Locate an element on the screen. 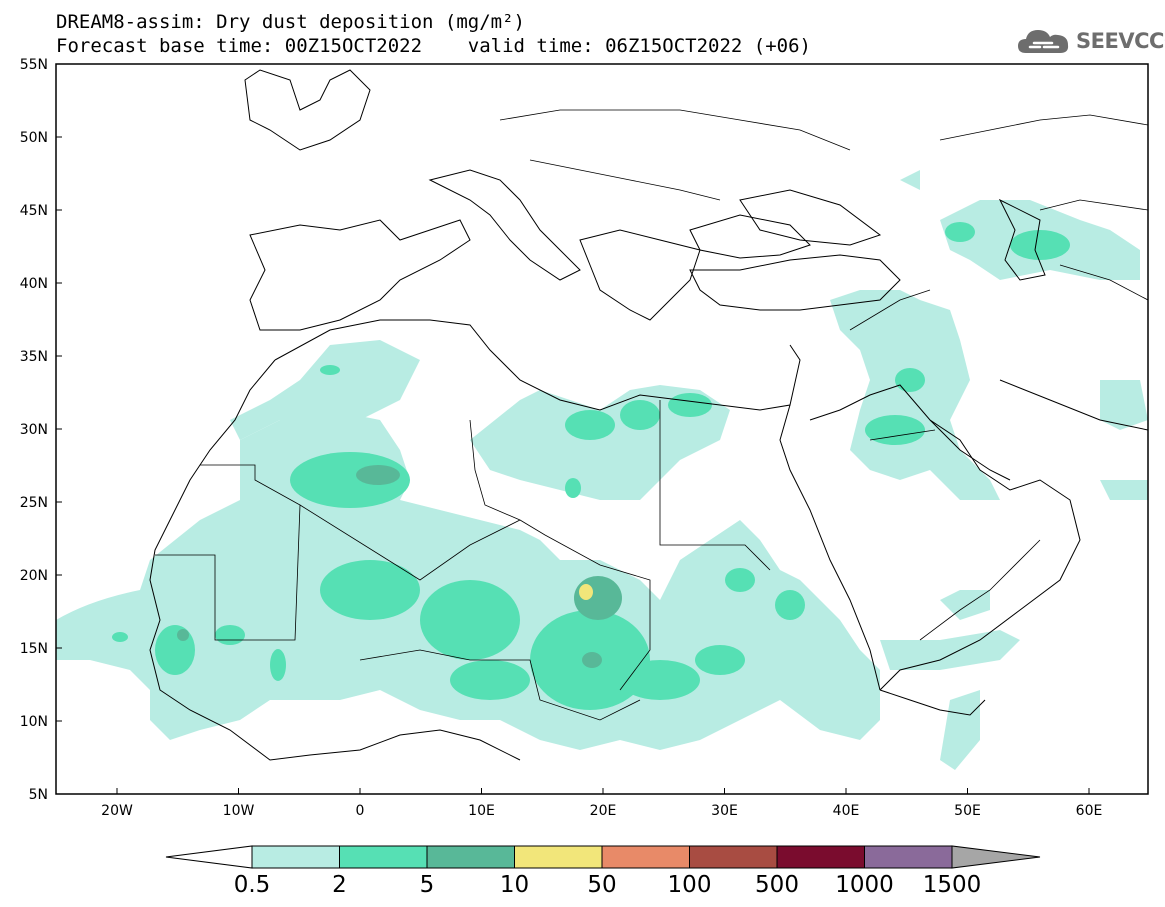  colorbar-label: 1500 is located at coordinates (952, 885).